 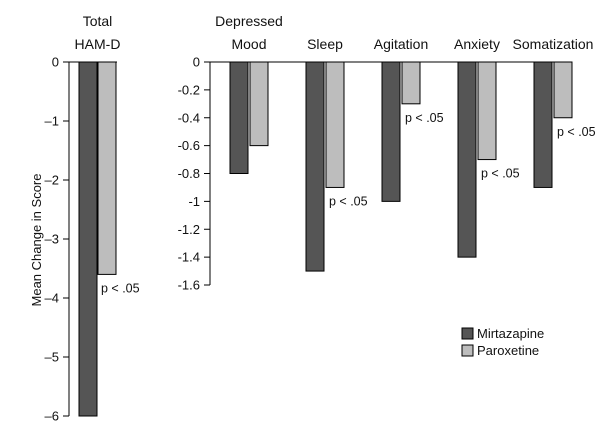 What do you see at coordinates (98, 21) in the screenshot?
I see `category-label: Total` at bounding box center [98, 21].